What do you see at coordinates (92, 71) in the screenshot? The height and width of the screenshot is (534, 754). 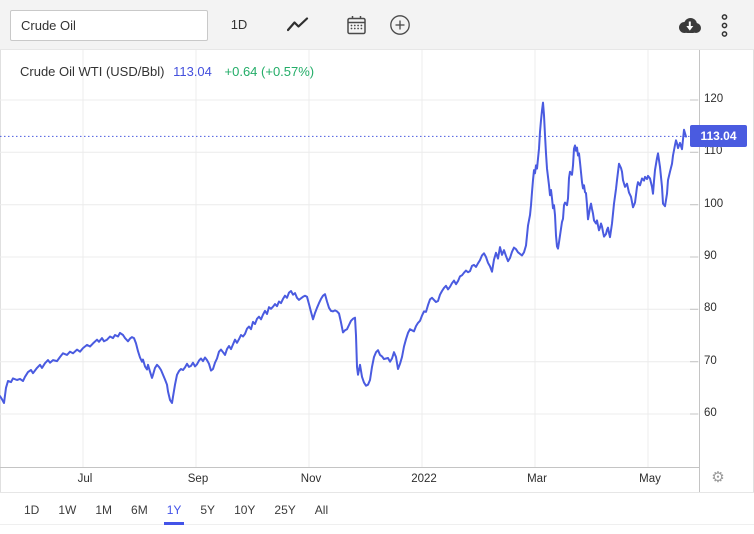 I see `instrument-title: Crude Oil WTI (USD/Bbl)` at bounding box center [92, 71].